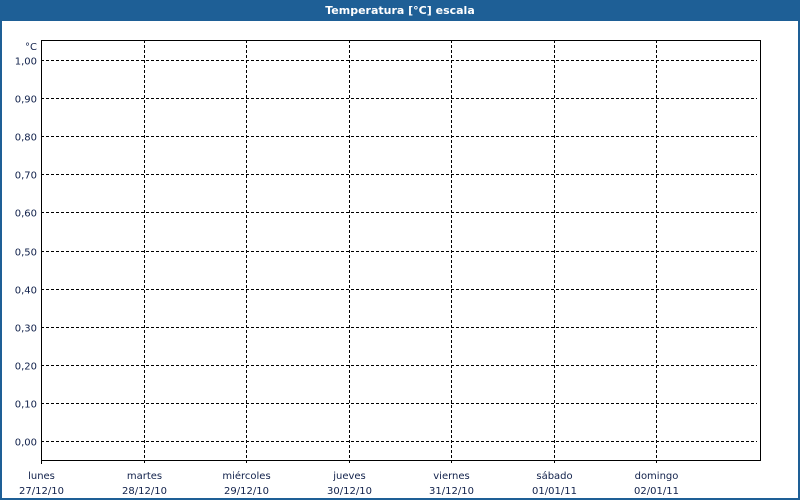  Describe the element at coordinates (26, 62) in the screenshot. I see `y-tick-label: 1,00` at that location.